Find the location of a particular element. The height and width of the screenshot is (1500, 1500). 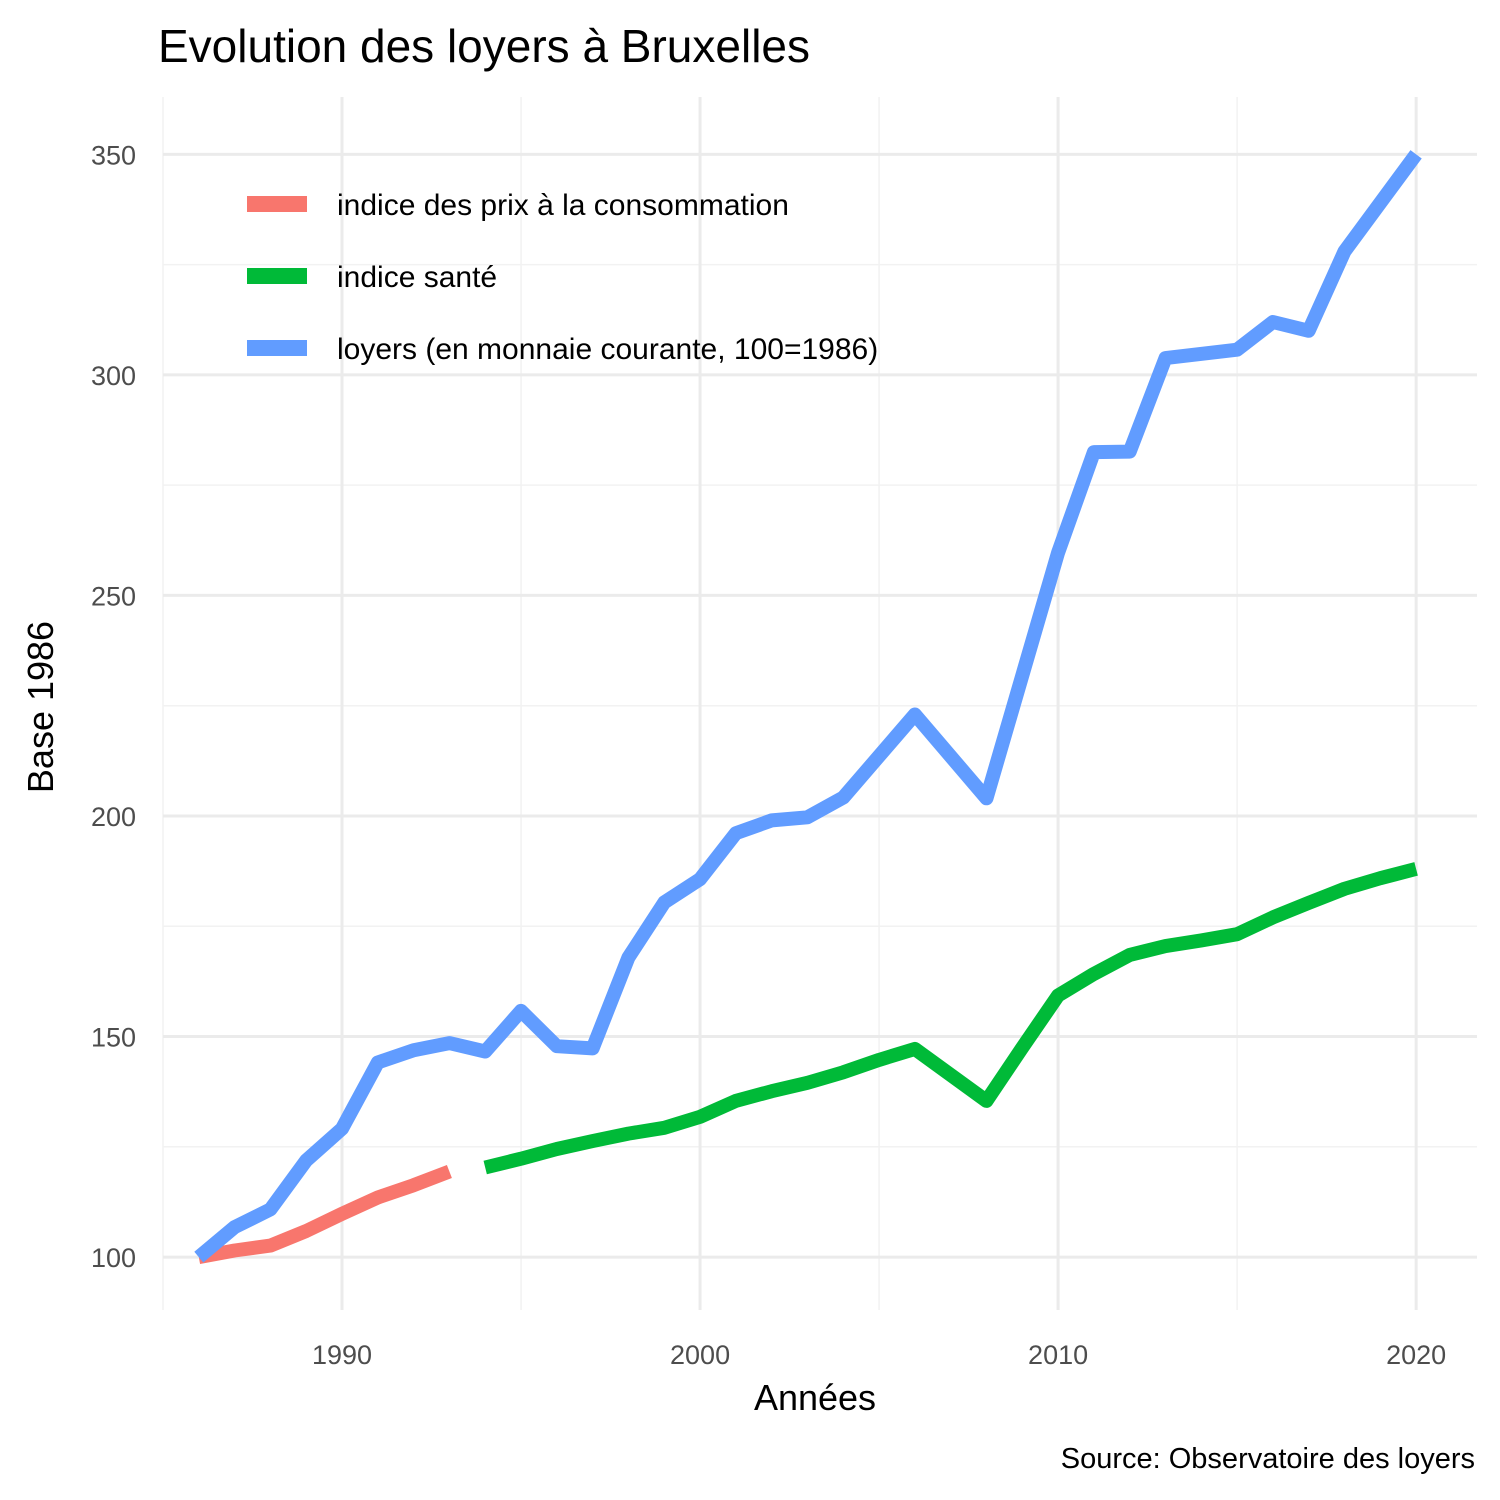

x-axis-title: Années is located at coordinates (815, 1397).